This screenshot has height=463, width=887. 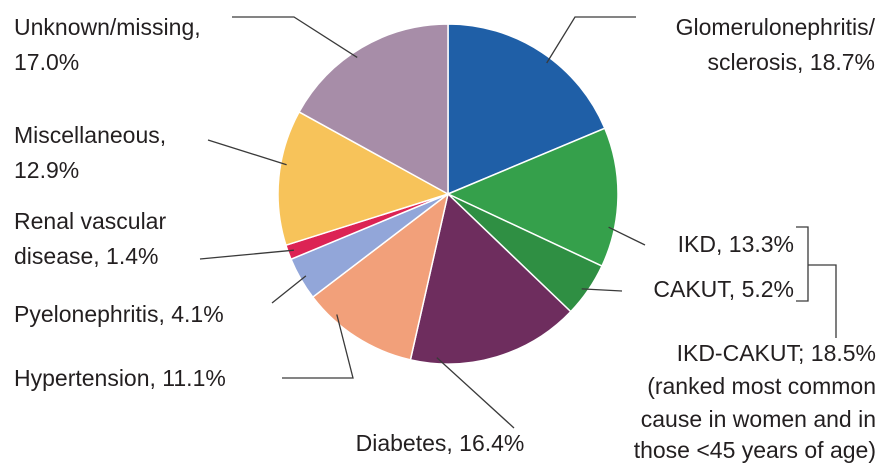 What do you see at coordinates (490, 278) in the screenshot?
I see `pie-slice-diabetes` at bounding box center [490, 278].